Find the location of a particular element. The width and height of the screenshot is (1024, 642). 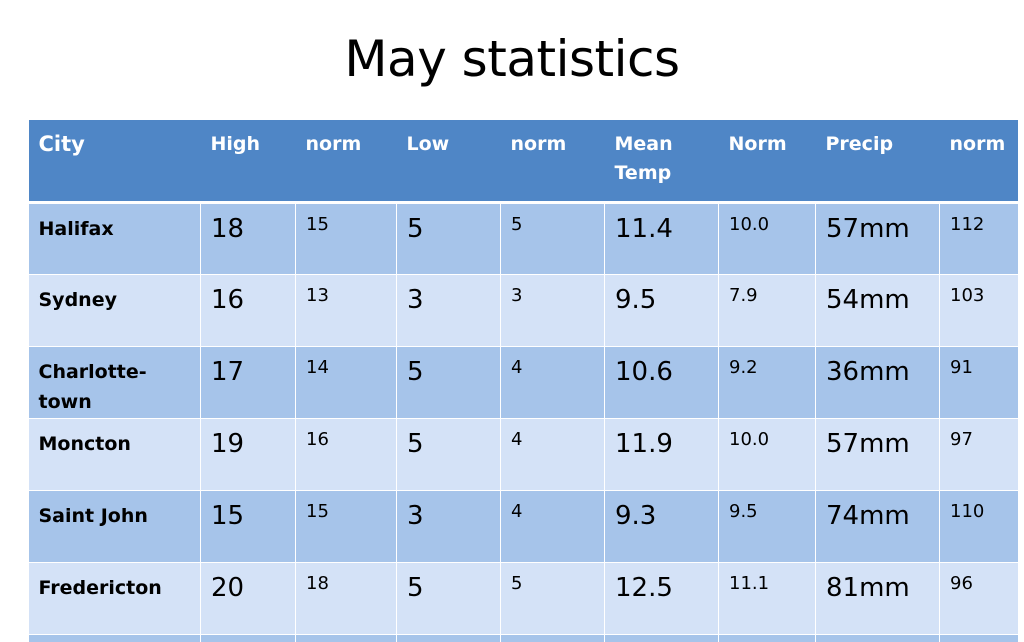

cell-mean: 9.3 is located at coordinates (661, 525).